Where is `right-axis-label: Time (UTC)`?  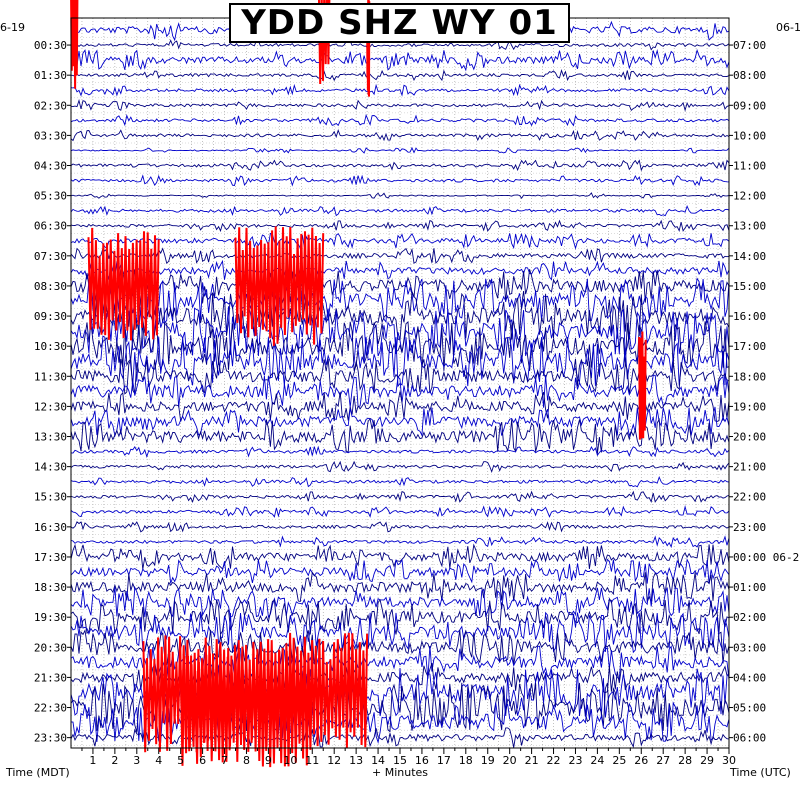
right-axis-label: Time (UTC) is located at coordinates (760, 772).